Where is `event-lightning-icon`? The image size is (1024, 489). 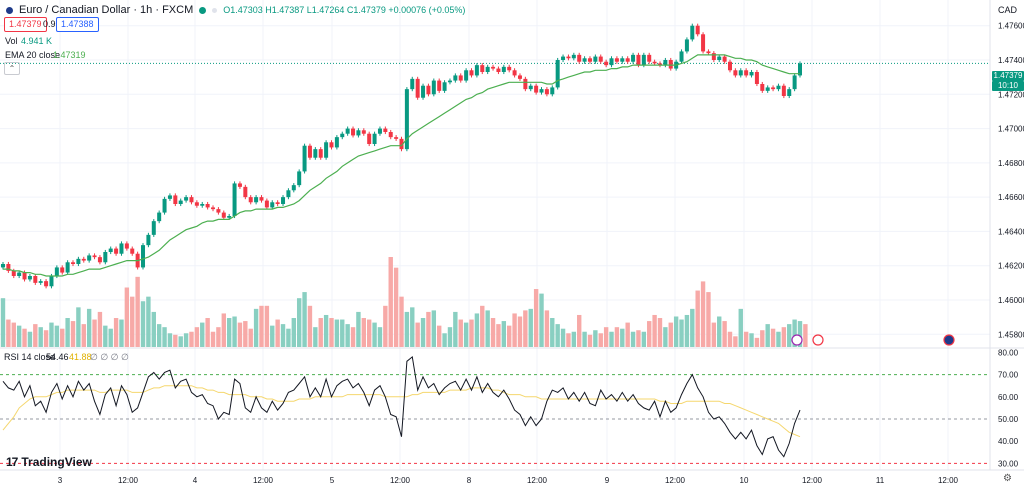 event-lightning-icon is located at coordinates (797, 340).